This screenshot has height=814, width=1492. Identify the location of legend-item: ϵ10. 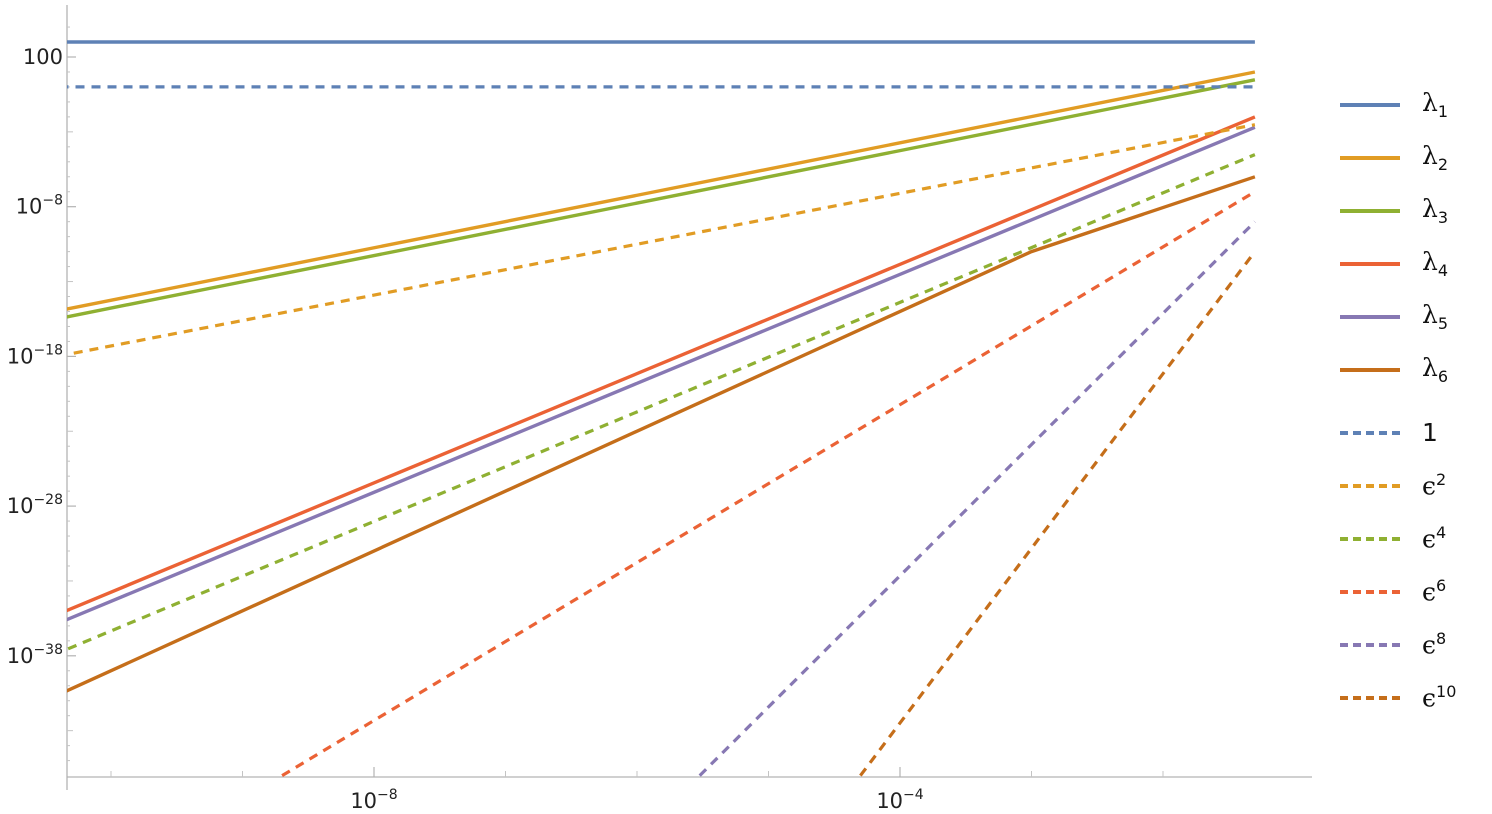
(1415, 697).